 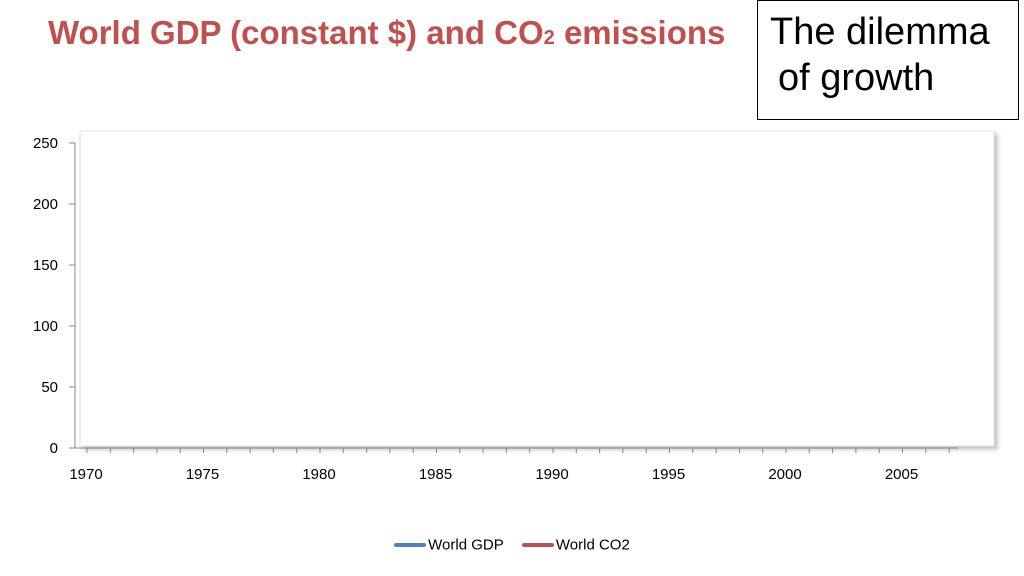 What do you see at coordinates (880, 32) in the screenshot?
I see `callout-line-1: The dilemma` at bounding box center [880, 32].